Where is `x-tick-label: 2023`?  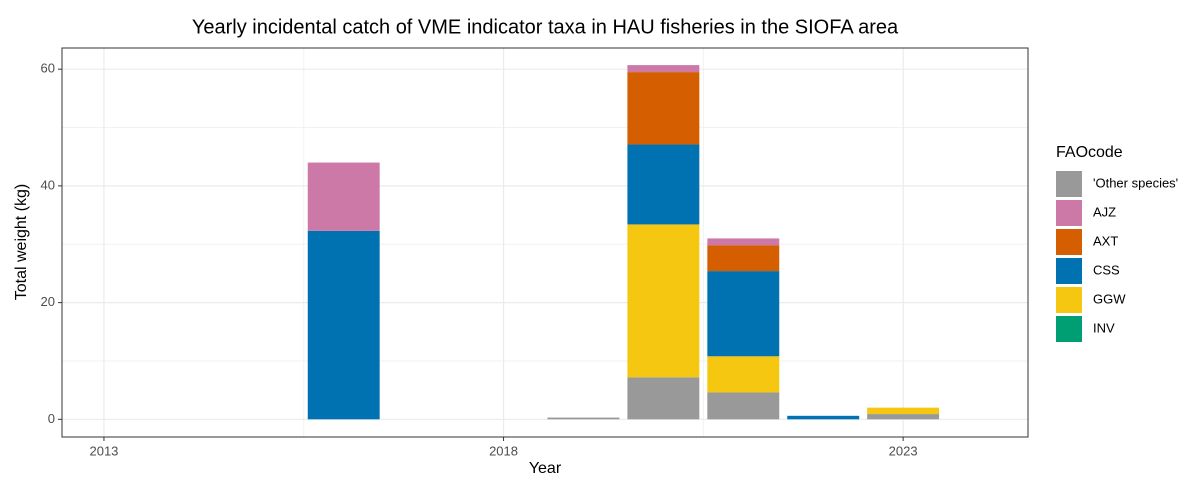
x-tick-label: 2023 is located at coordinates (903, 450).